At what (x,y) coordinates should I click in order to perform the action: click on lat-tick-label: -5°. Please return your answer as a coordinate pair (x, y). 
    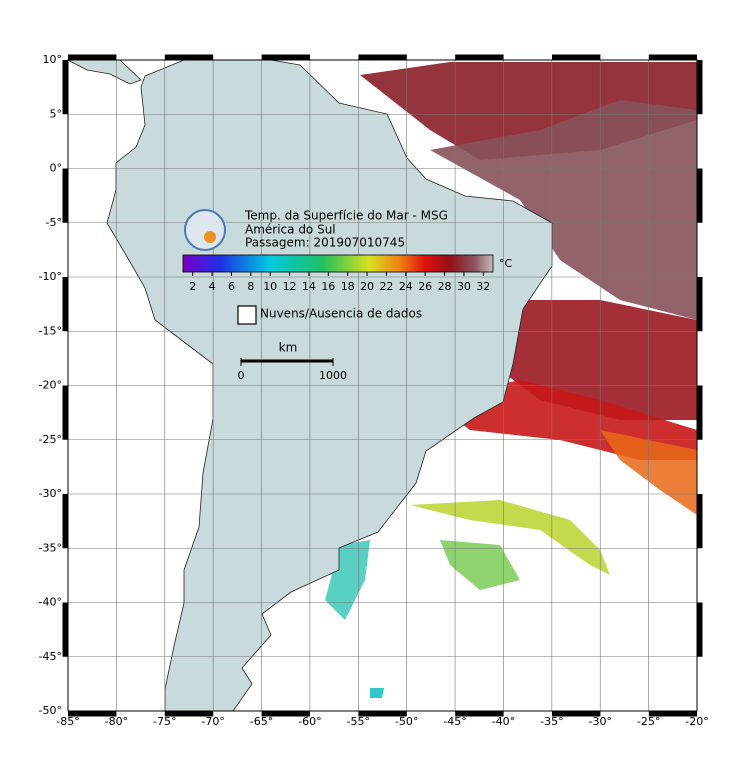
    Looking at the image, I should click on (54, 222).